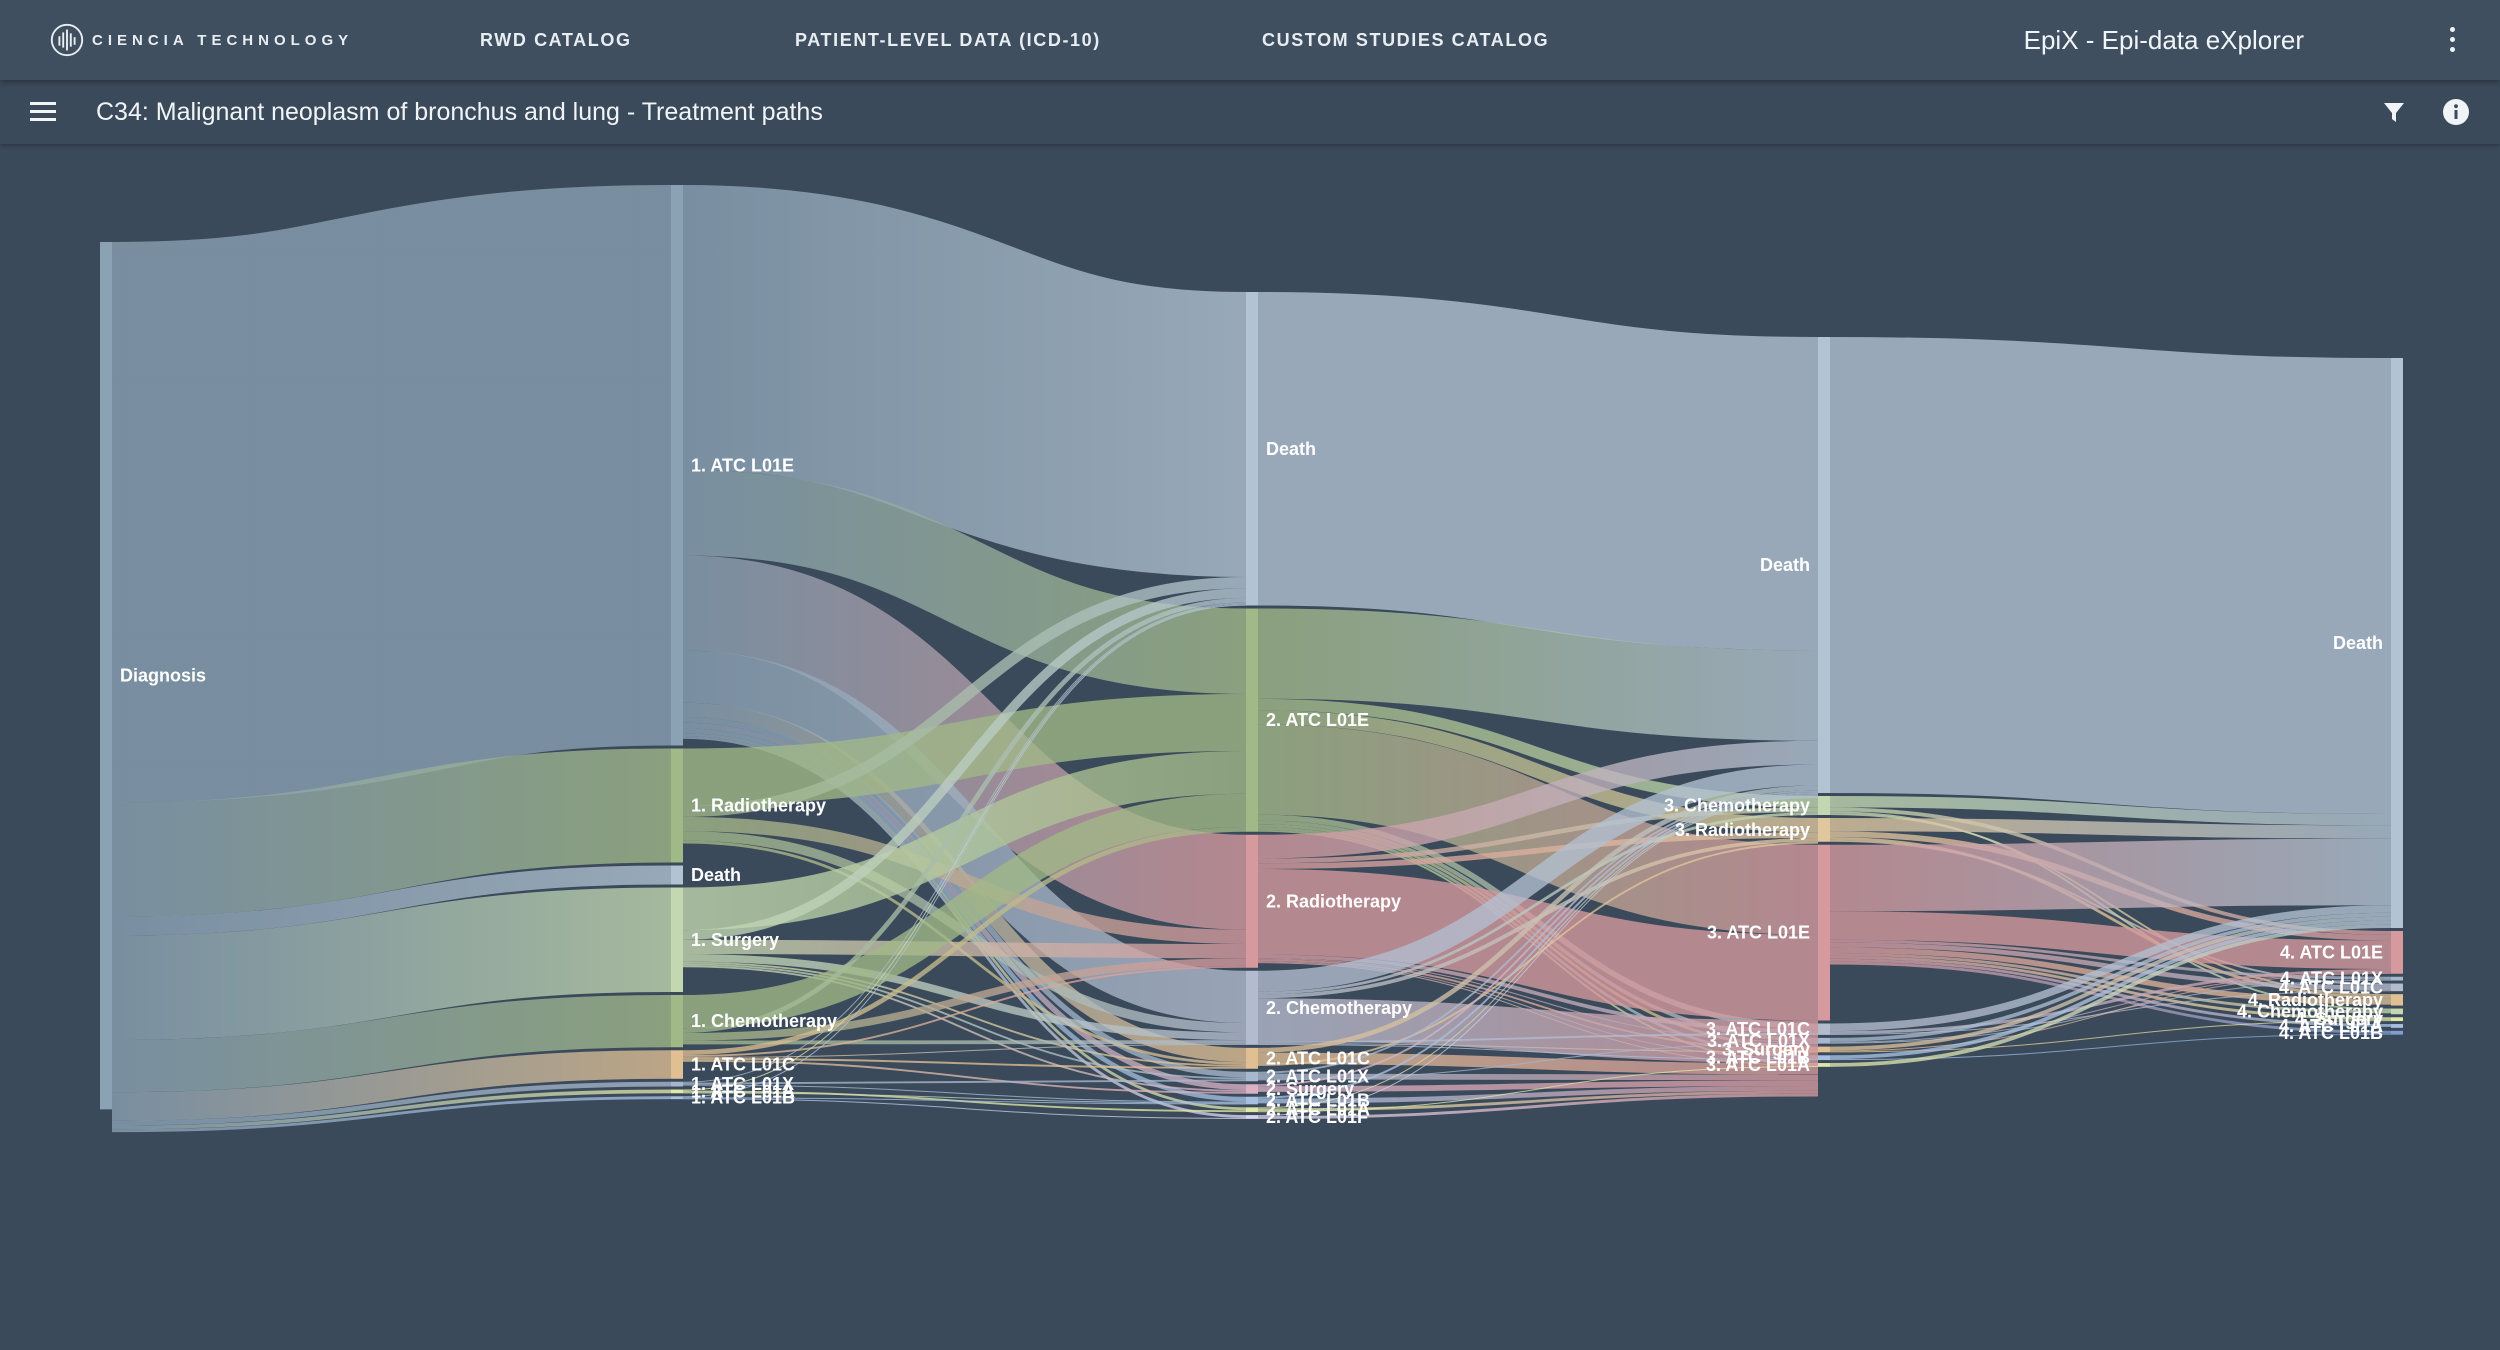  Describe the element at coordinates (1252, 720) in the screenshot. I see `sankey-node-a2` at that location.